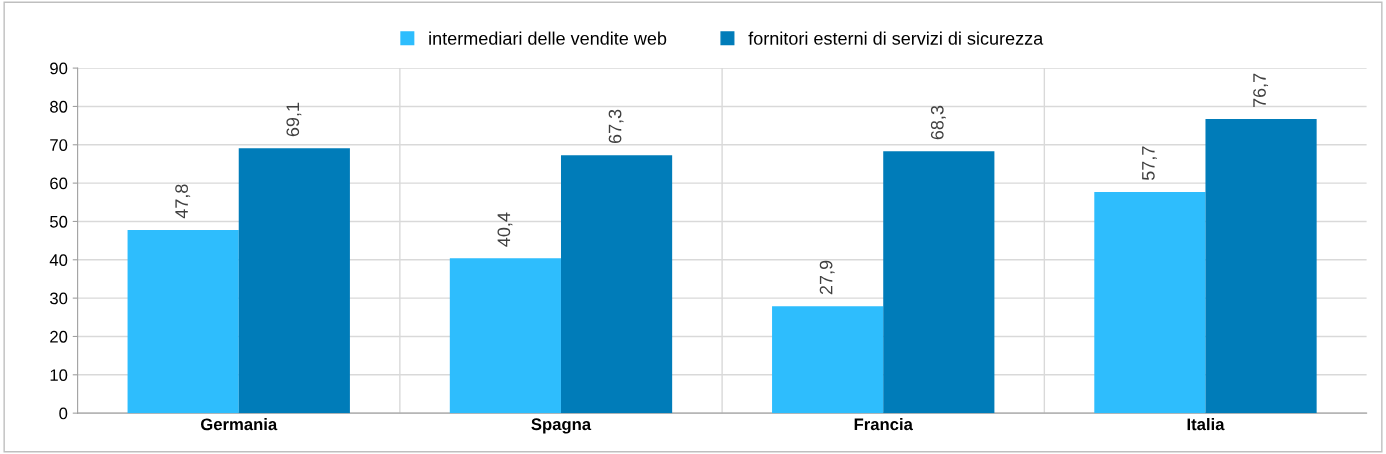  Describe the element at coordinates (938, 122) in the screenshot. I see `data-label: 68,3` at that location.